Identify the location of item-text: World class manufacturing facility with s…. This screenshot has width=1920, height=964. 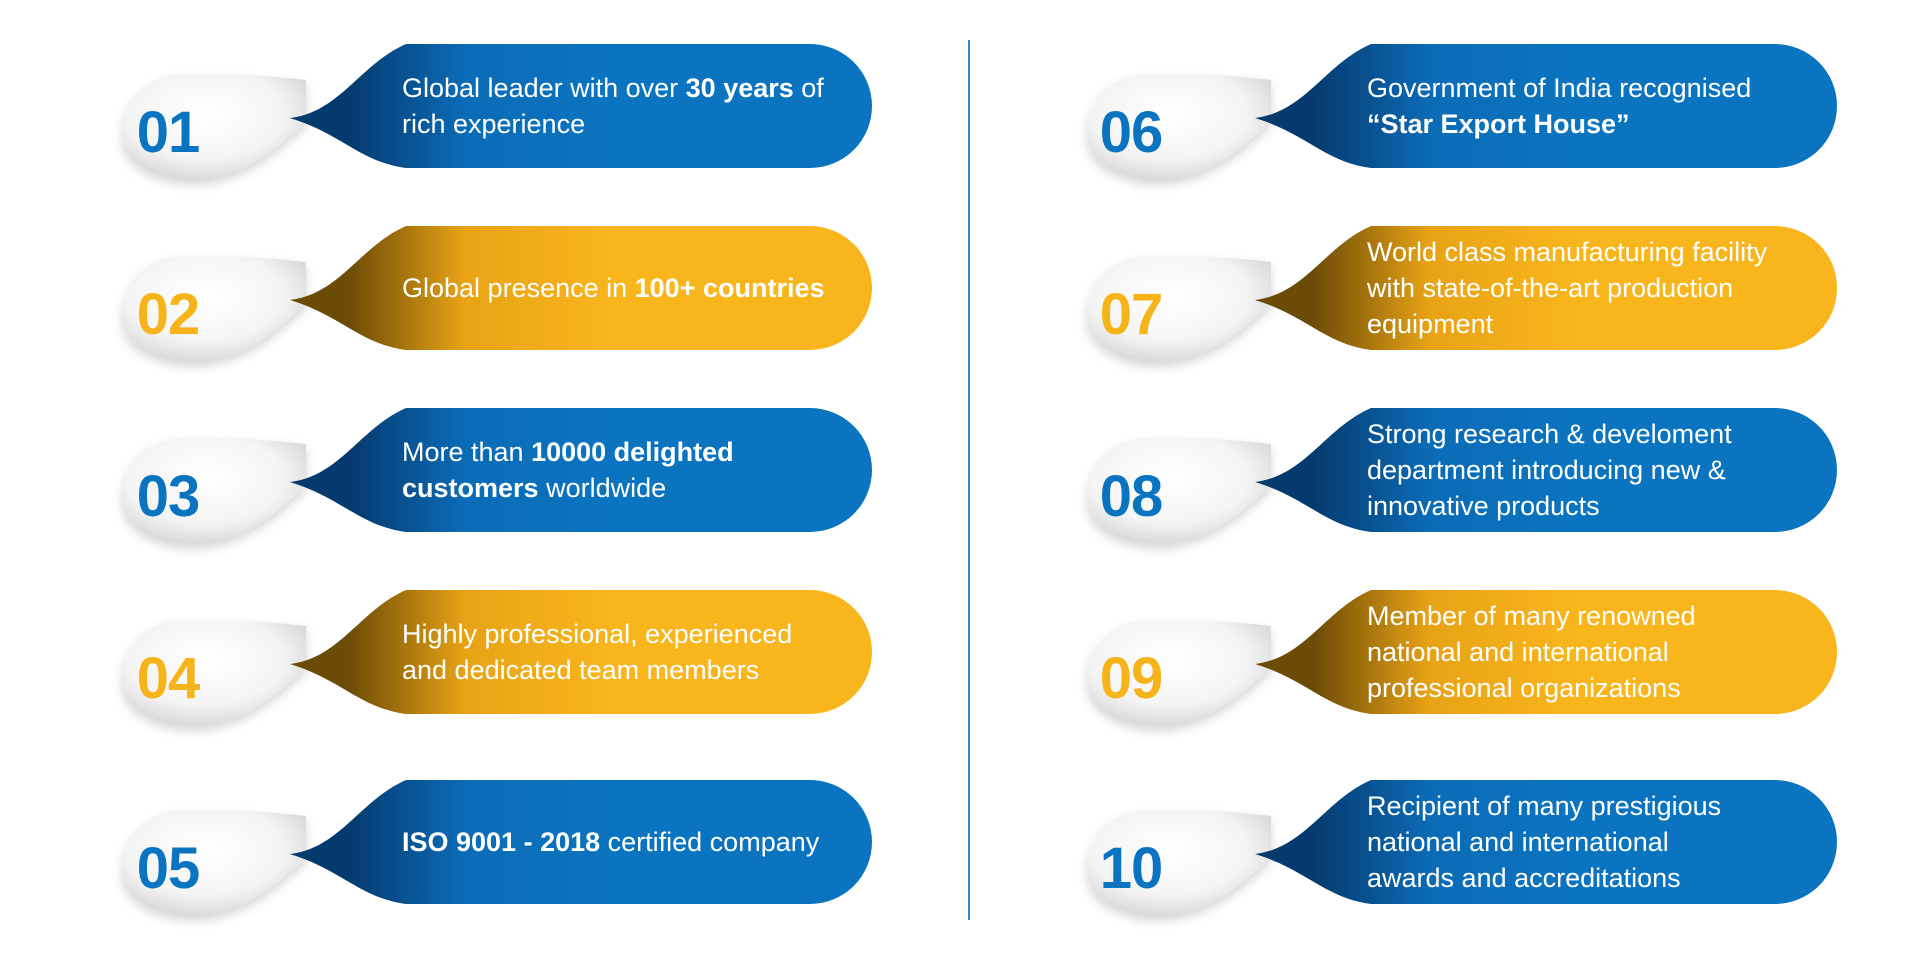
(1592, 288).